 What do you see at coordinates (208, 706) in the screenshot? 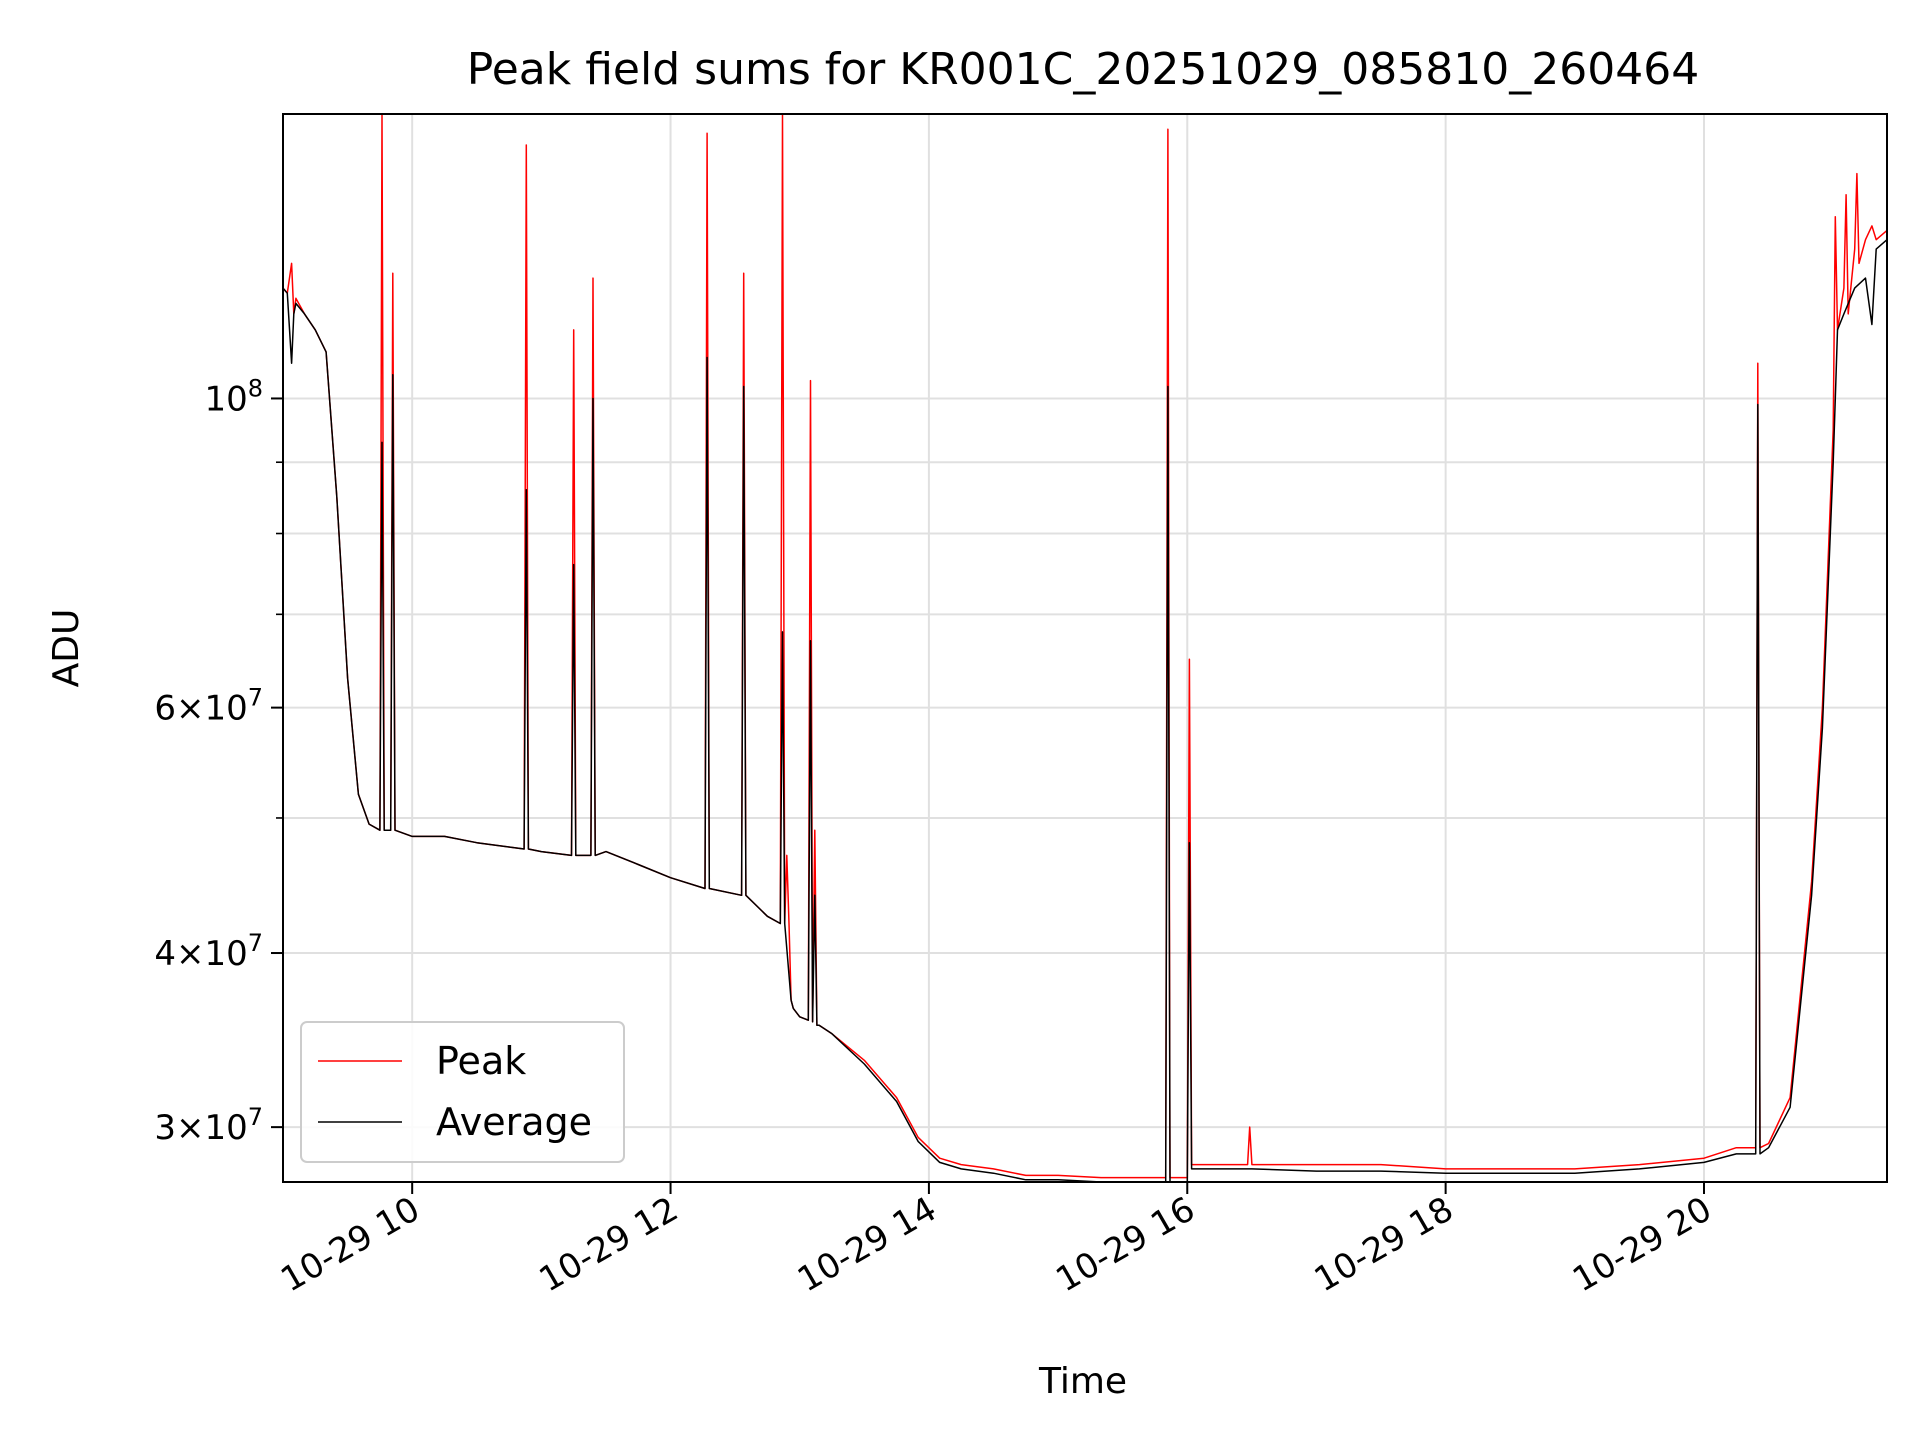
I see `y-tick-label: 6×107` at bounding box center [208, 706].